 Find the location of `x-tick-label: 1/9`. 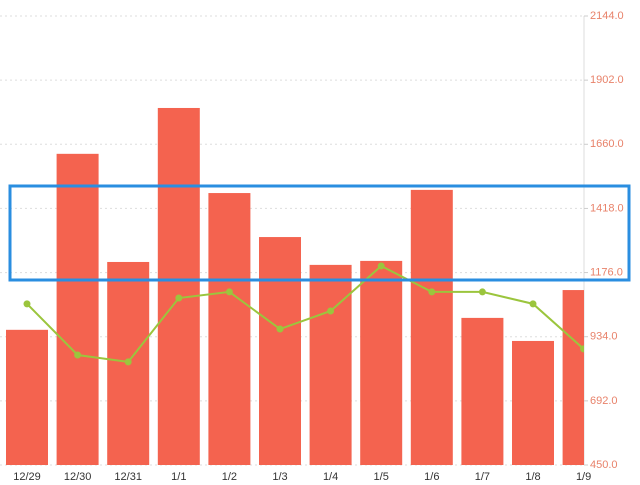

x-tick-label: 1/9 is located at coordinates (583, 477).